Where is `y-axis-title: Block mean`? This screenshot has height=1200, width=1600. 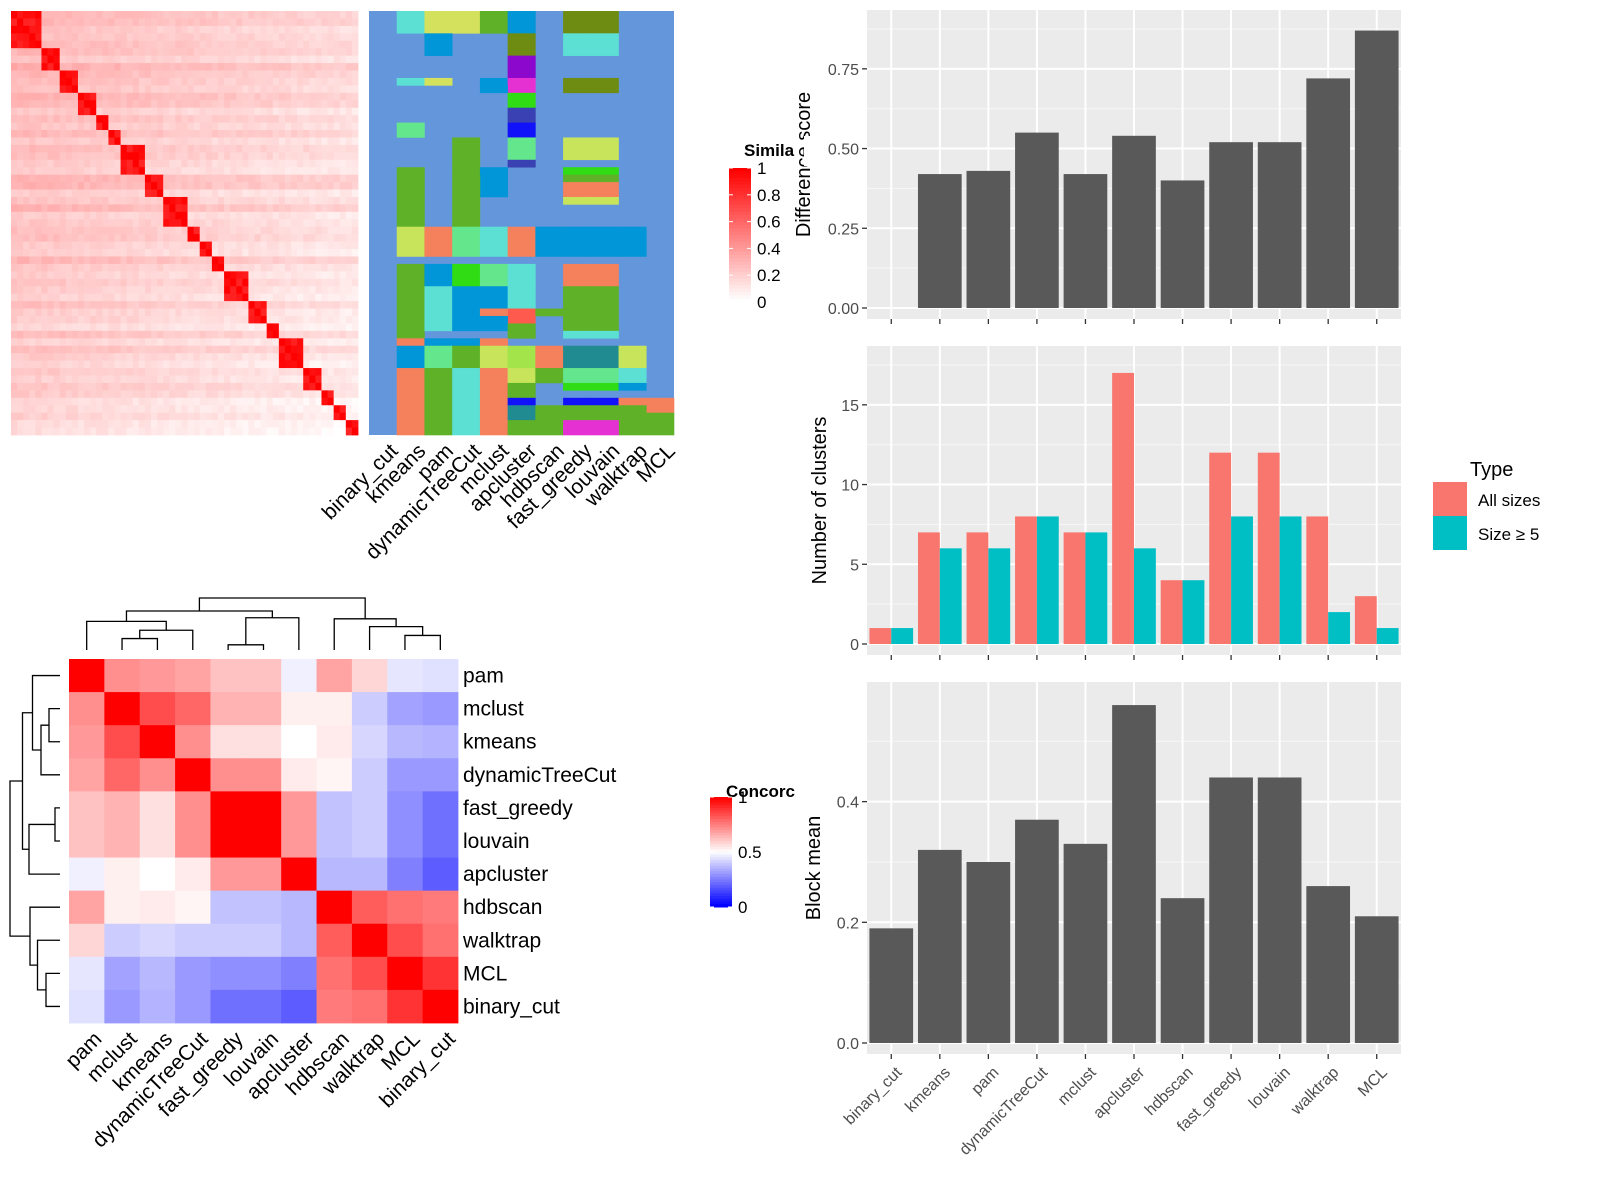
y-axis-title: Block mean is located at coordinates (814, 868).